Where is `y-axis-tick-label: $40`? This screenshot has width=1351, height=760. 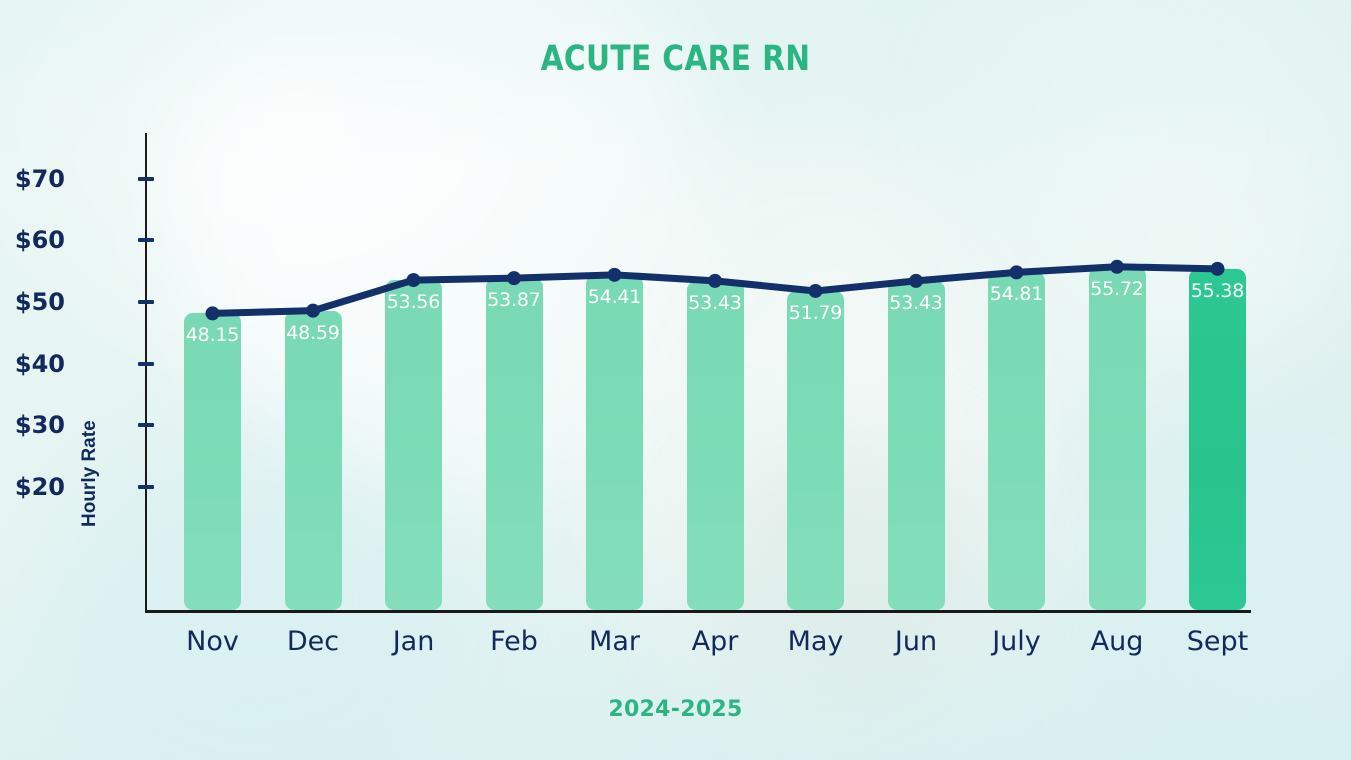 y-axis-tick-label: $40 is located at coordinates (39, 363).